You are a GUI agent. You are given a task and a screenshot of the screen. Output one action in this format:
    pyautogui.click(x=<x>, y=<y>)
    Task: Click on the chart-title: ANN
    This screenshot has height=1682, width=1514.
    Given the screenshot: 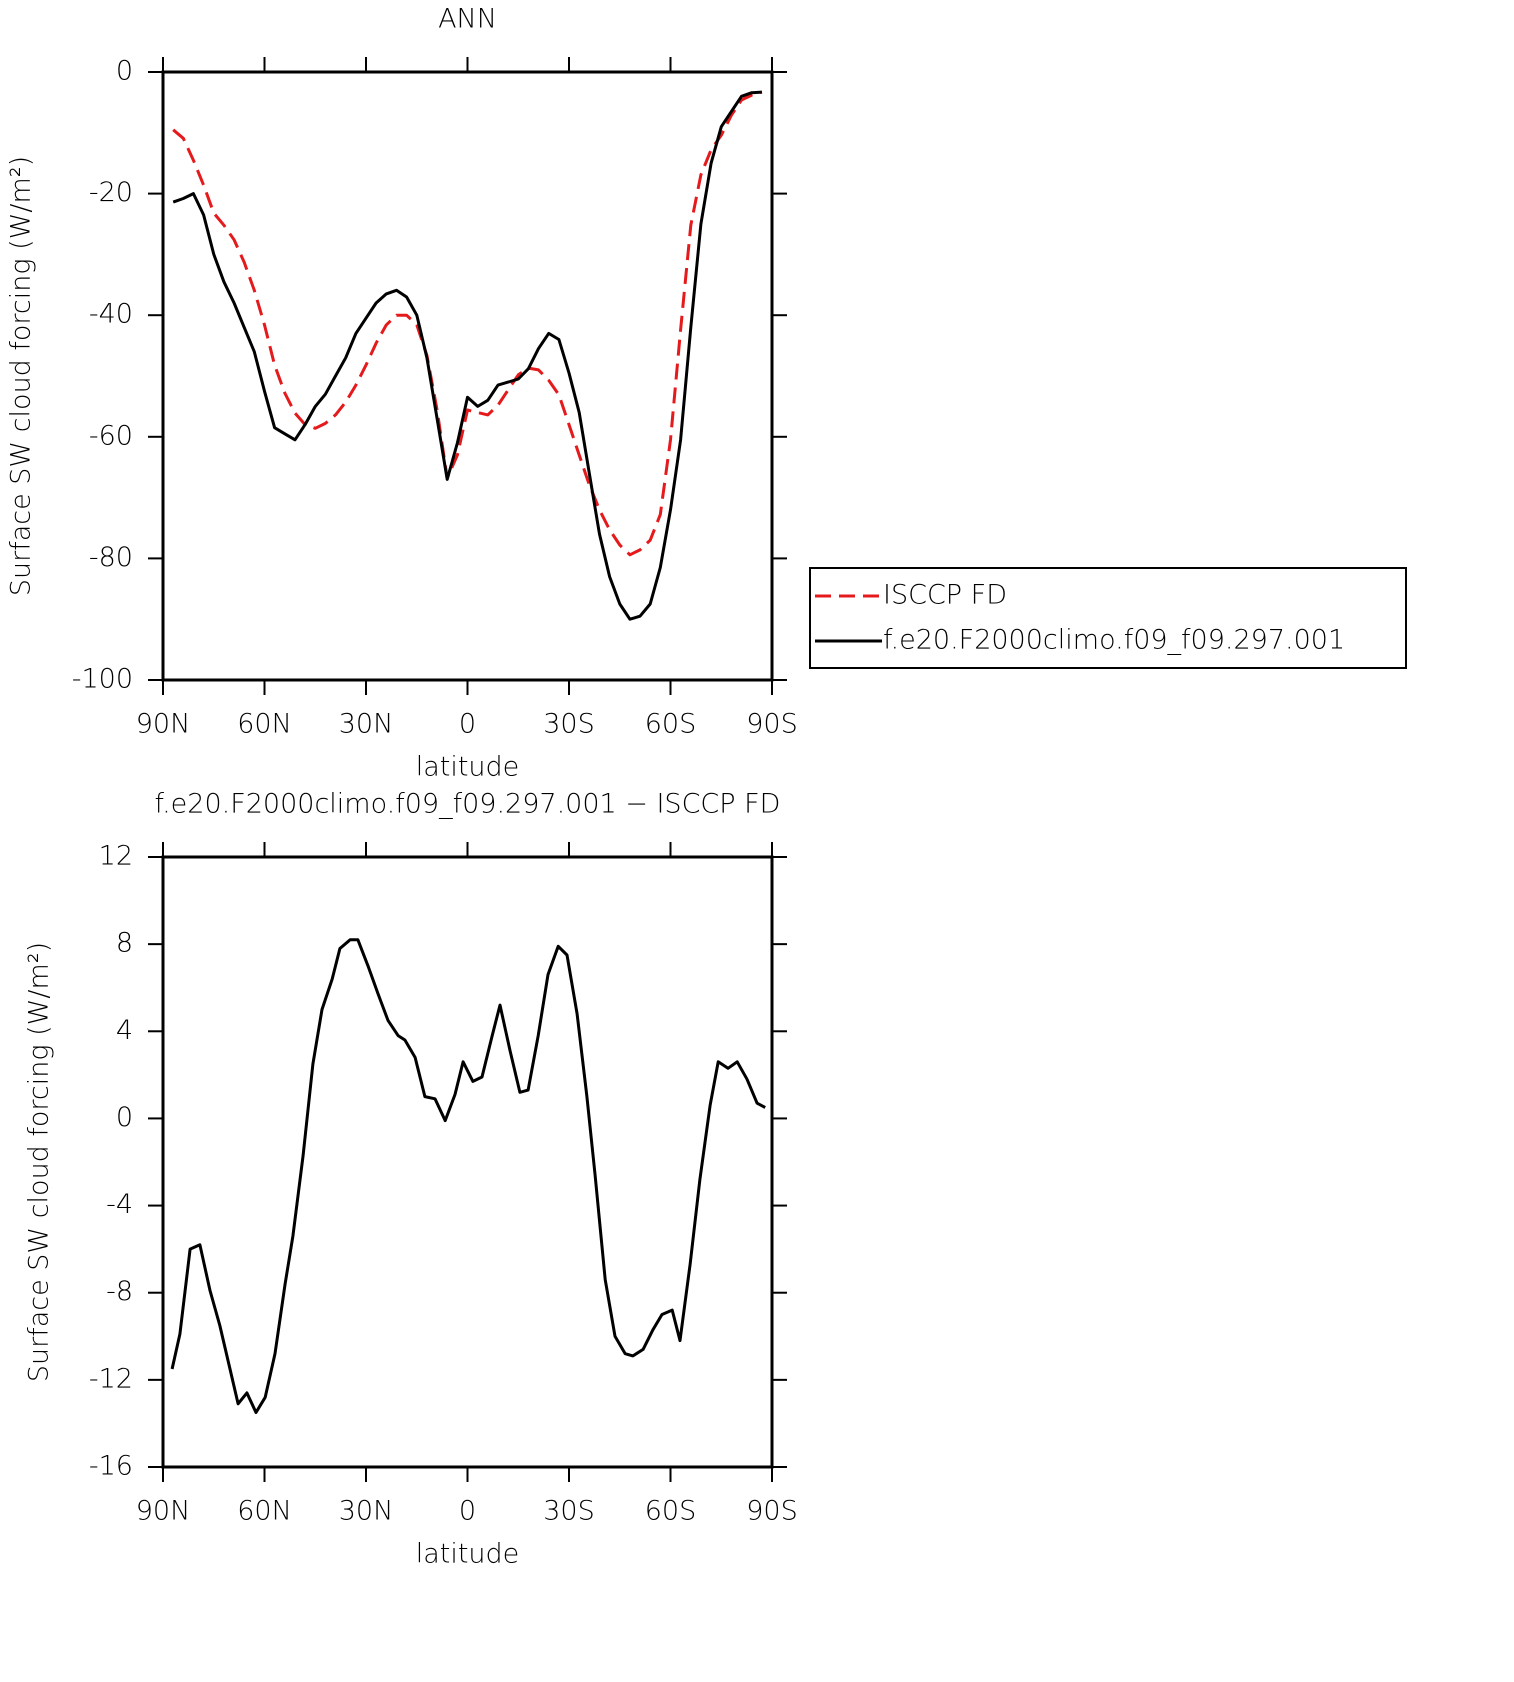 What is the action you would take?
    pyautogui.click(x=467, y=19)
    